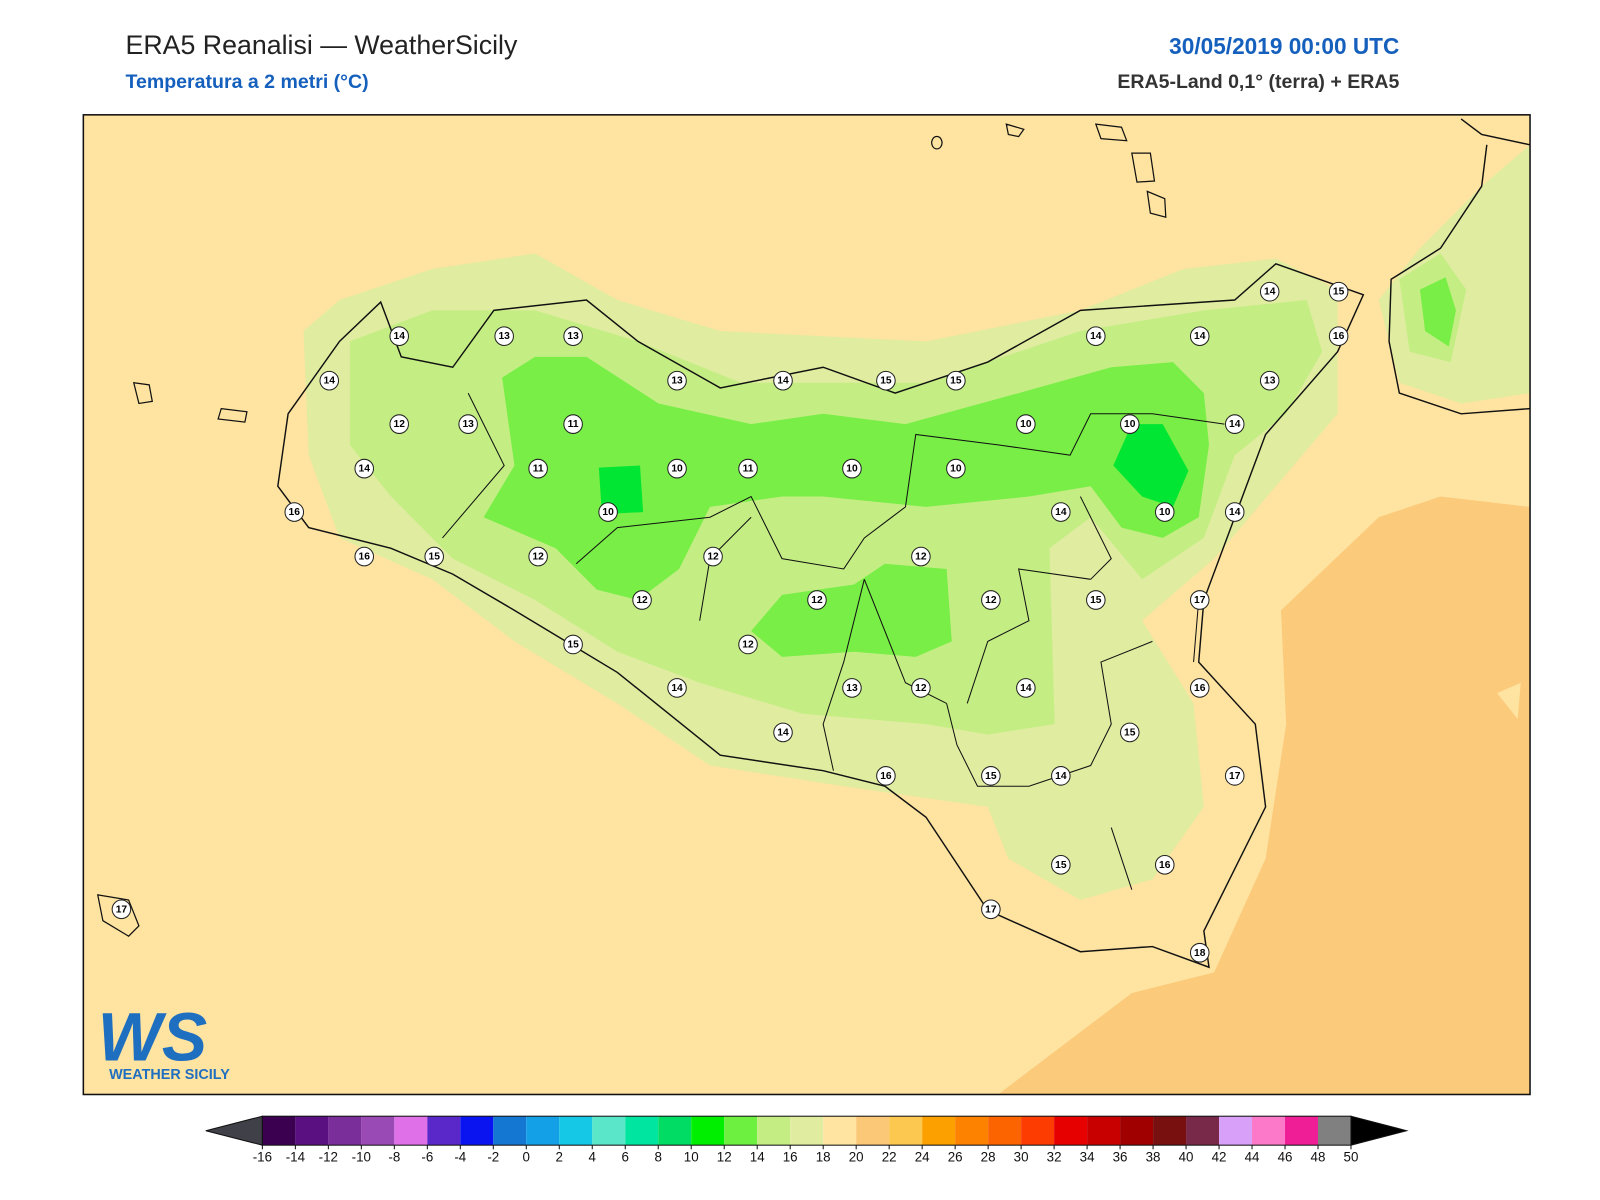 The height and width of the screenshot is (1200, 1600). Describe the element at coordinates (1252, 1157) in the screenshot. I see `colorbar-tick-label: 44` at that location.